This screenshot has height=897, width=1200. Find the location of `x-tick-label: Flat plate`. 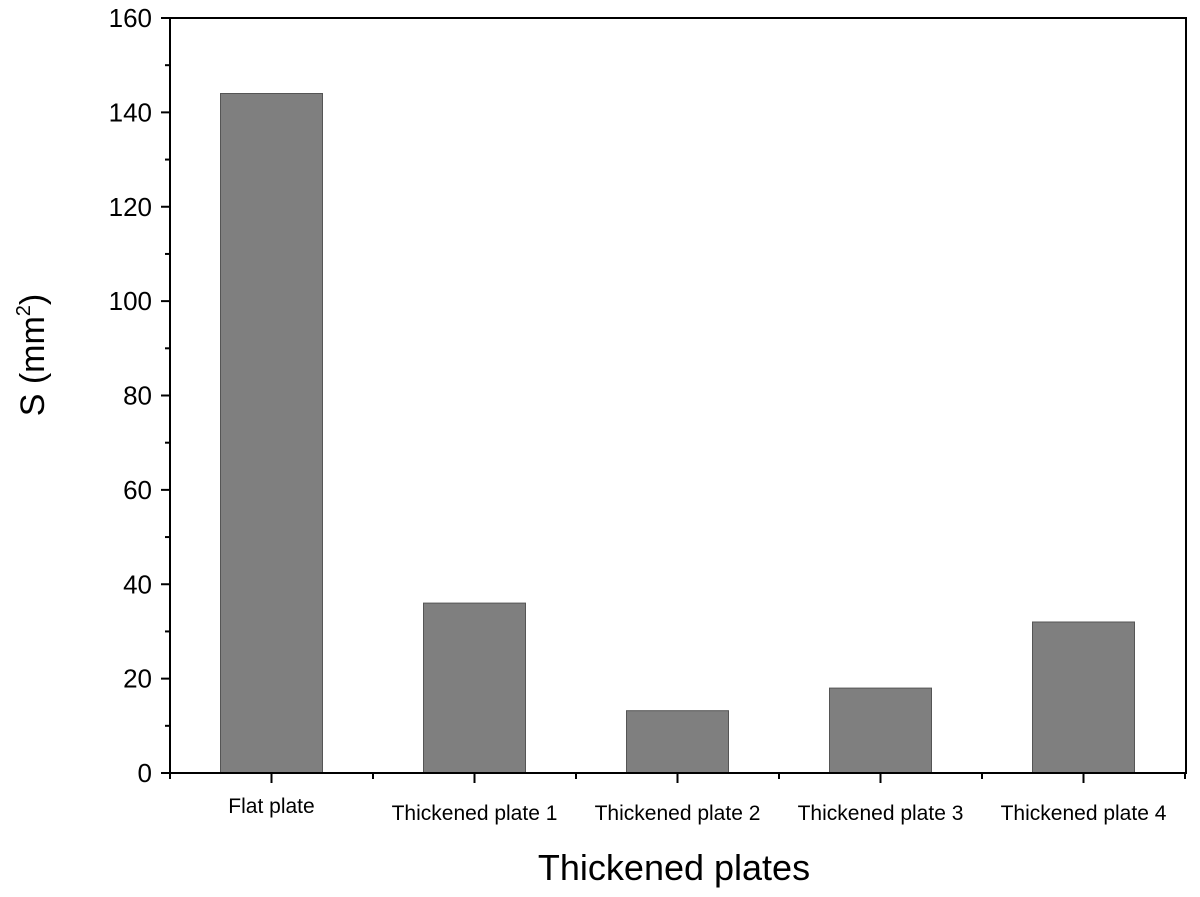

x-tick-label: Flat plate is located at coordinates (271, 806).